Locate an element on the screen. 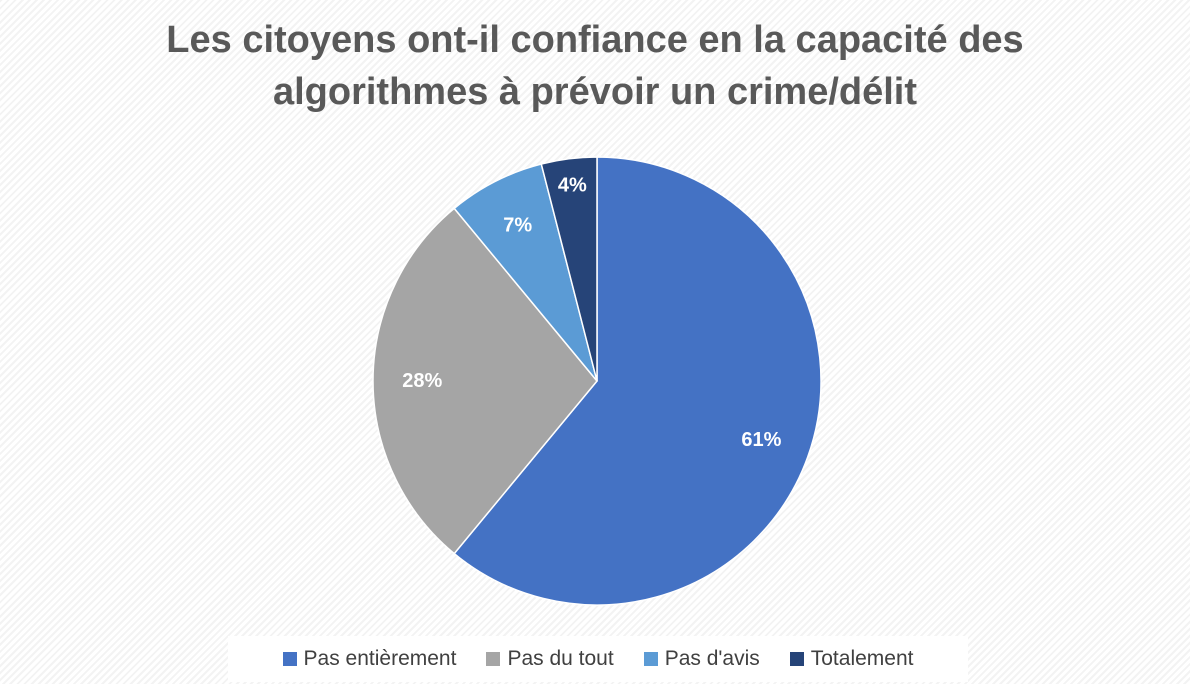 The width and height of the screenshot is (1190, 684). legend-label: Pas du tout is located at coordinates (560, 658).